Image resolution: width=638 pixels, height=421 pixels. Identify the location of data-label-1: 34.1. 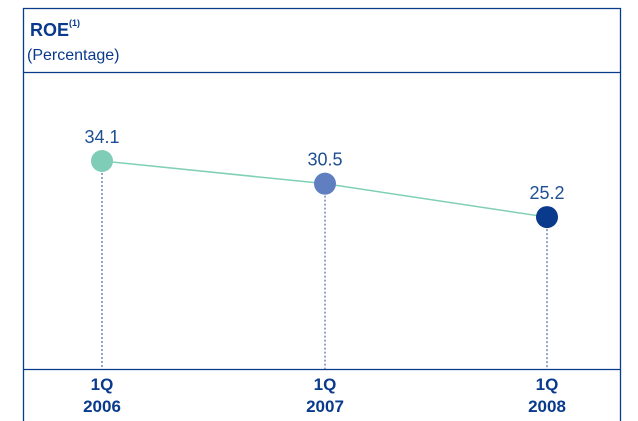
(101, 137).